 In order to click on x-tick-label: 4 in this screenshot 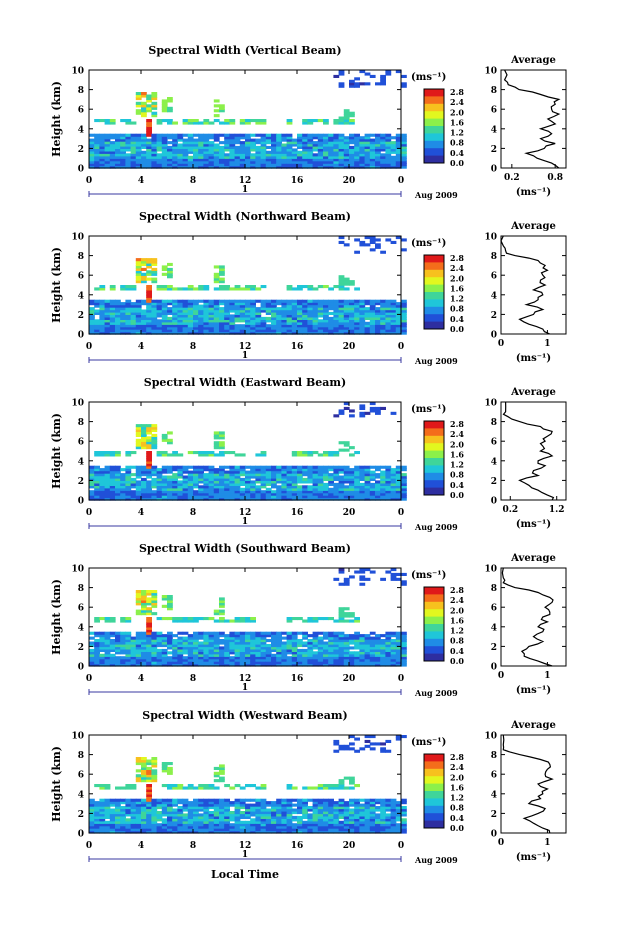, I will do `click(141, 679)`.